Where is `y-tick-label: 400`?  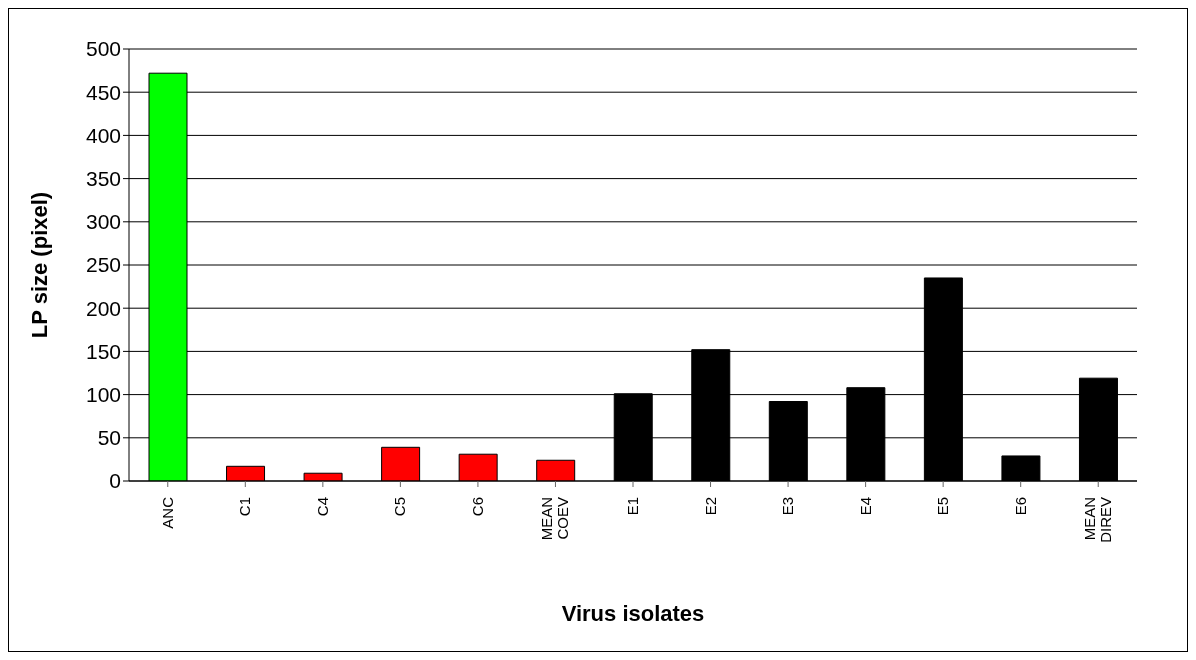
y-tick-label: 400 is located at coordinates (103, 135).